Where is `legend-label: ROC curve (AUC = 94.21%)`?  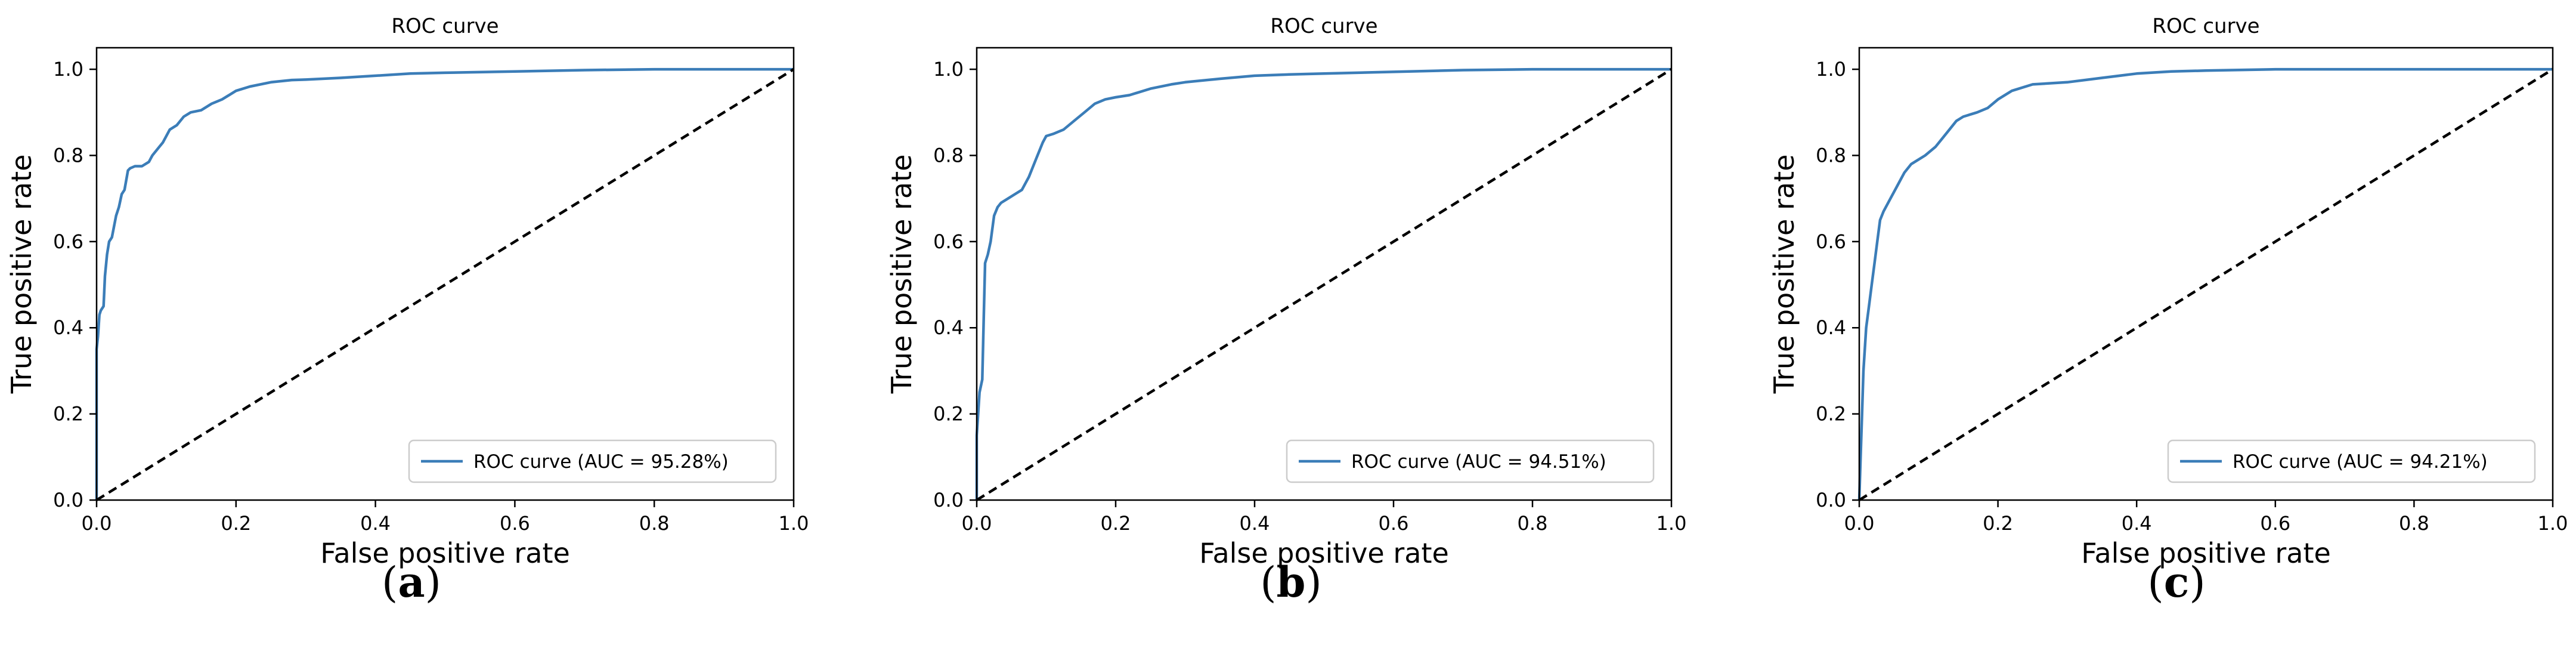 legend-label: ROC curve (AUC = 94.21%) is located at coordinates (2361, 462).